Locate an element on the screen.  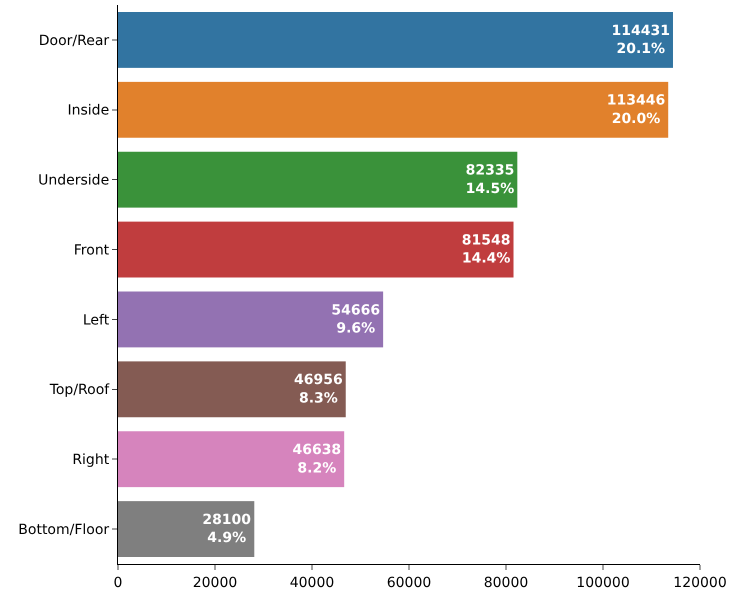
data-label: 28100 4.9% is located at coordinates (227, 529).